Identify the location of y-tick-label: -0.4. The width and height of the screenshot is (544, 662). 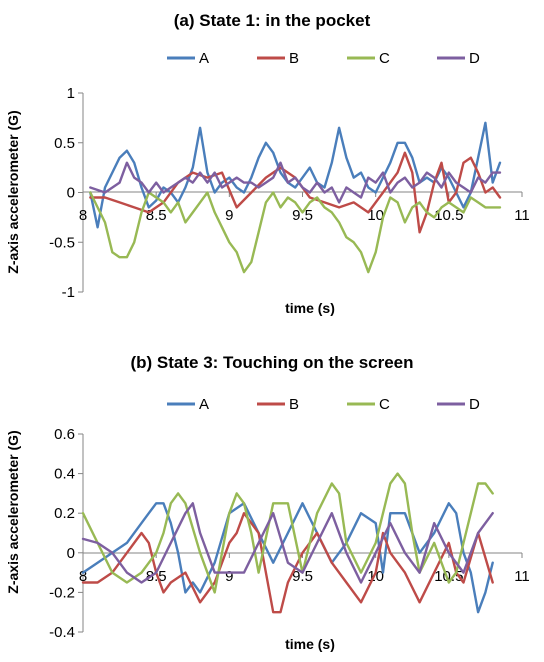
(62, 632).